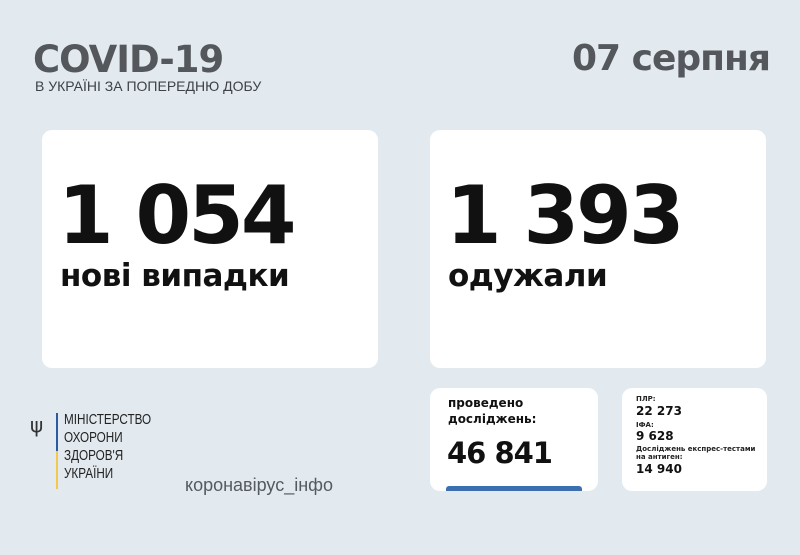  I want to click on tests-label-2: досліджень:, so click(492, 418).